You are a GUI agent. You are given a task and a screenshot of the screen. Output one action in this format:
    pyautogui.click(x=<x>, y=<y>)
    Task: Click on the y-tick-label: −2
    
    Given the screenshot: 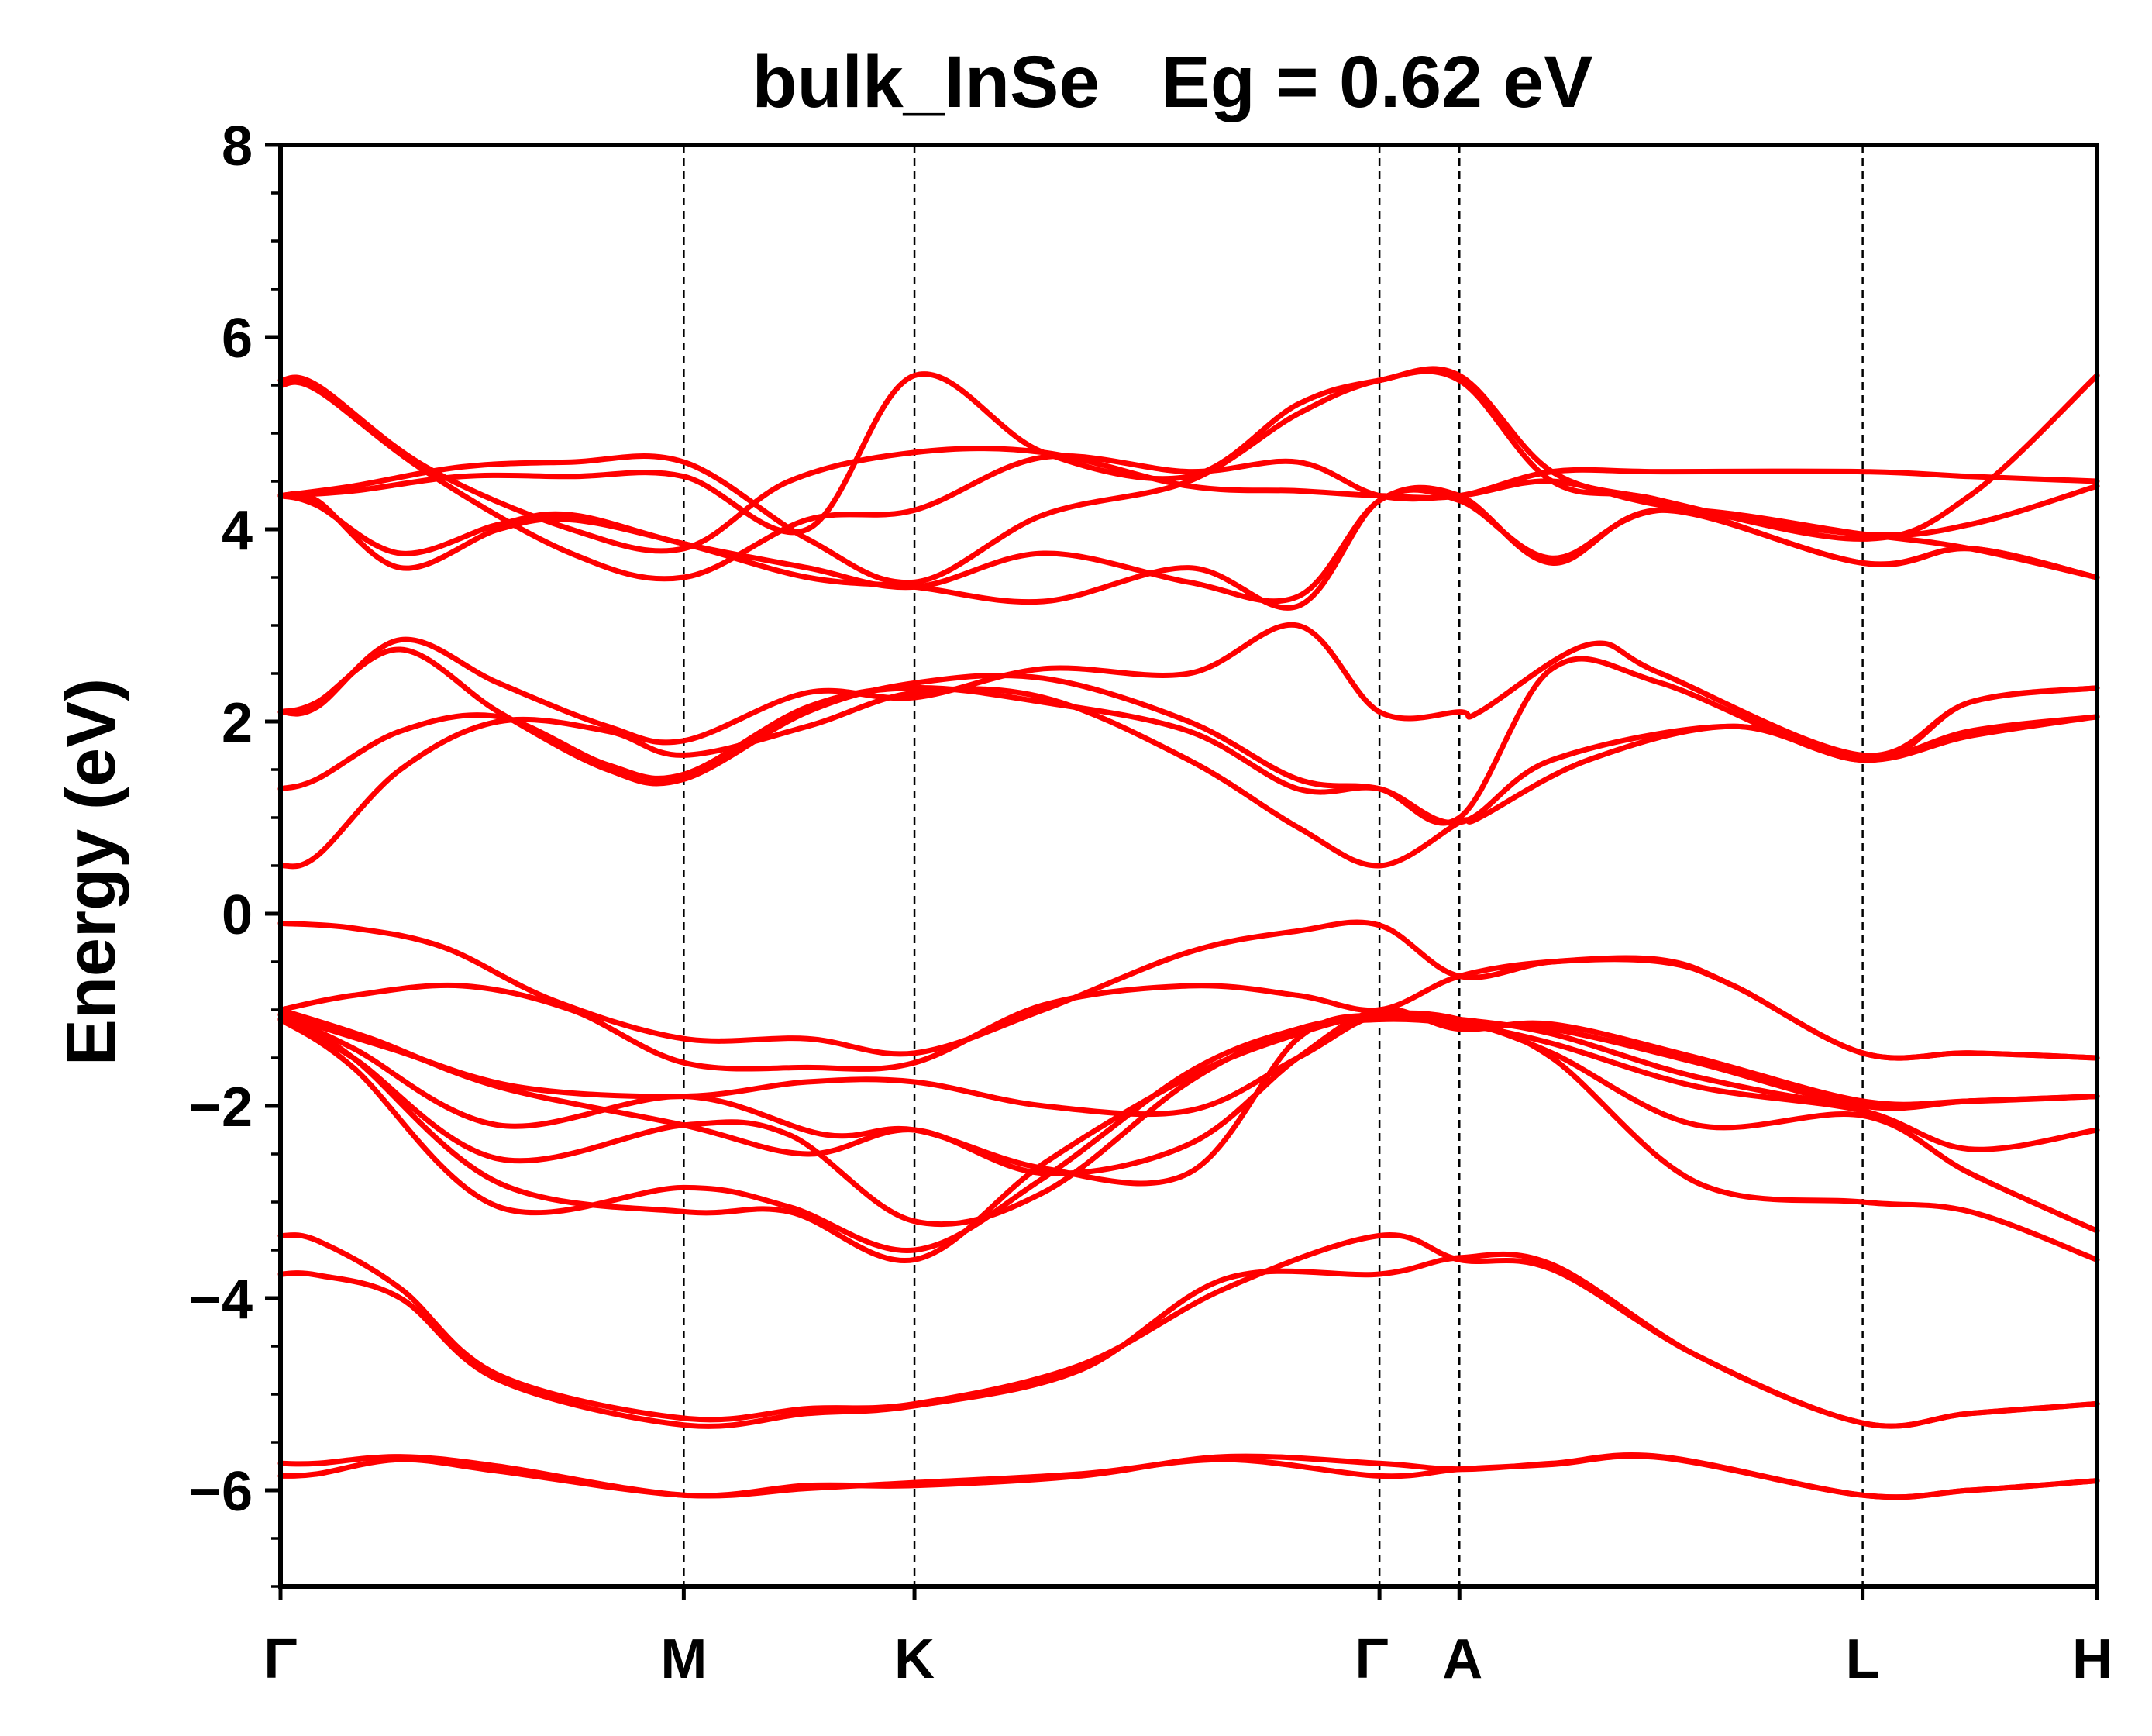 What is the action you would take?
    pyautogui.click(x=221, y=1107)
    